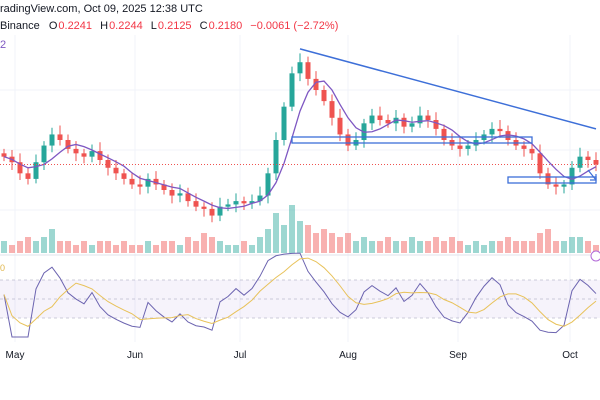 The width and height of the screenshot is (600, 400). I want to click on x-tick-label: Sep, so click(458, 355).